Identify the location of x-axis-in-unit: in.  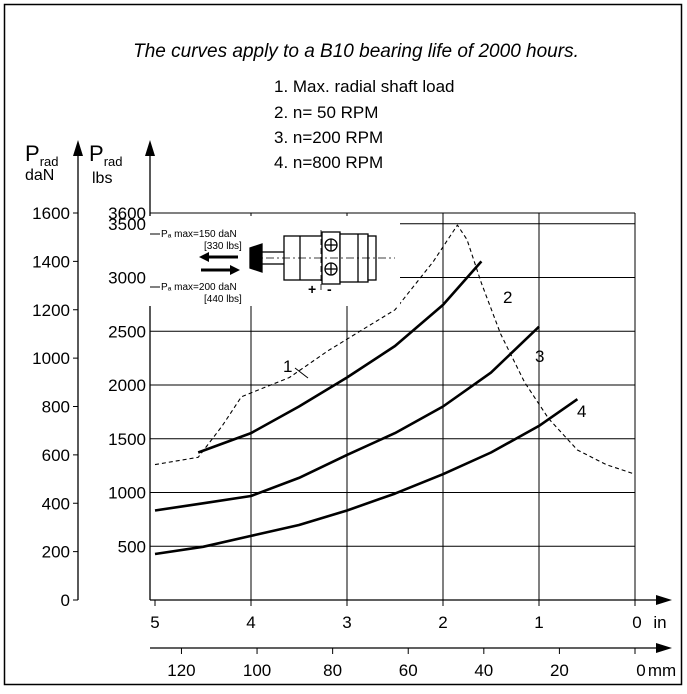
(659, 622).